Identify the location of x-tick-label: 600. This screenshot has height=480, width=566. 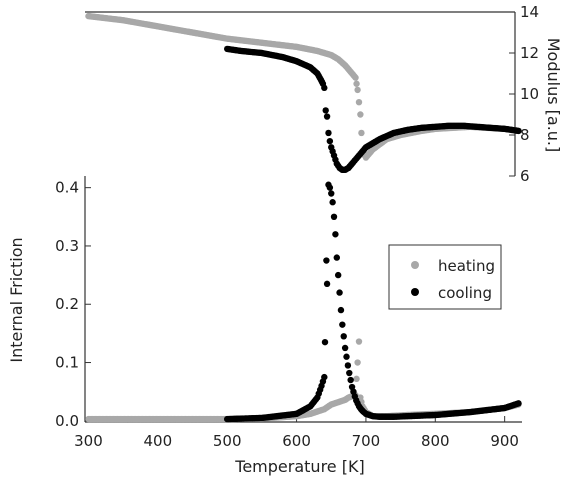
(296, 441).